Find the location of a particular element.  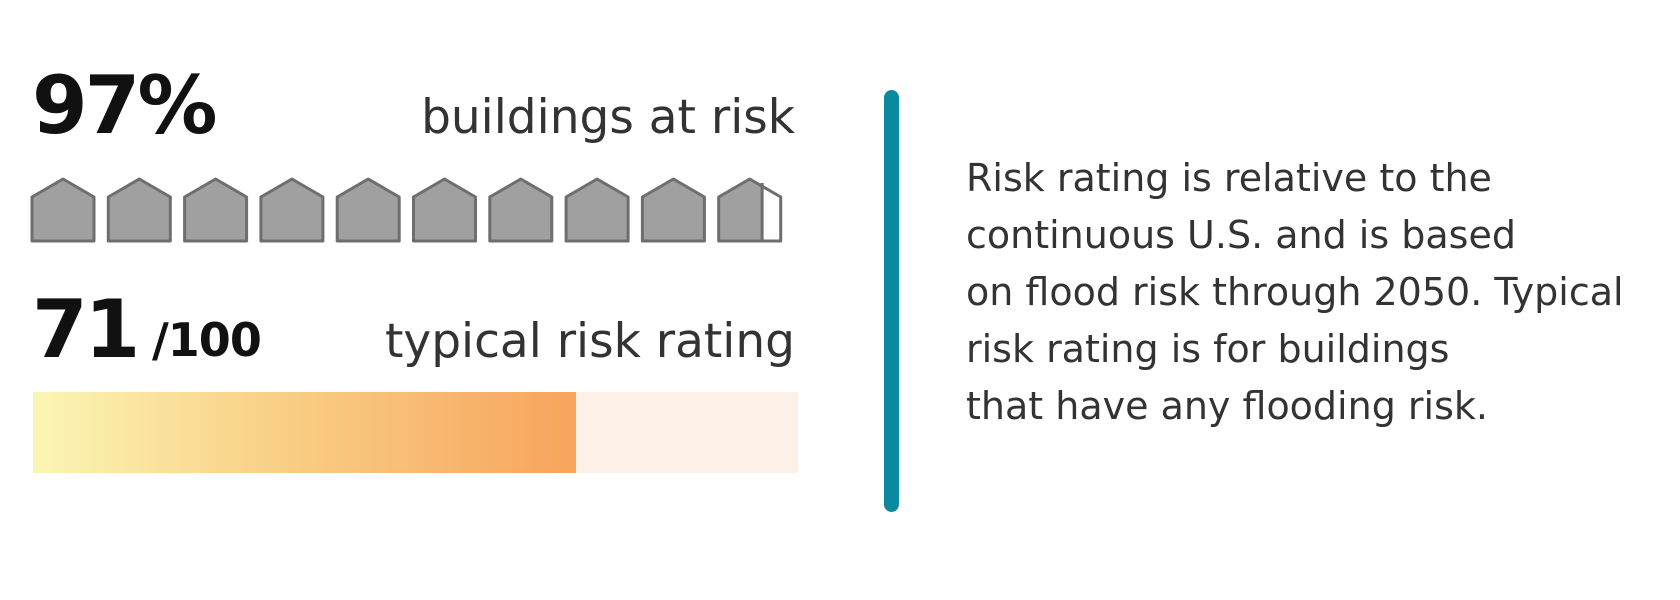

note-line: on flood risk through 2050. Typical is located at coordinates (1295, 292).